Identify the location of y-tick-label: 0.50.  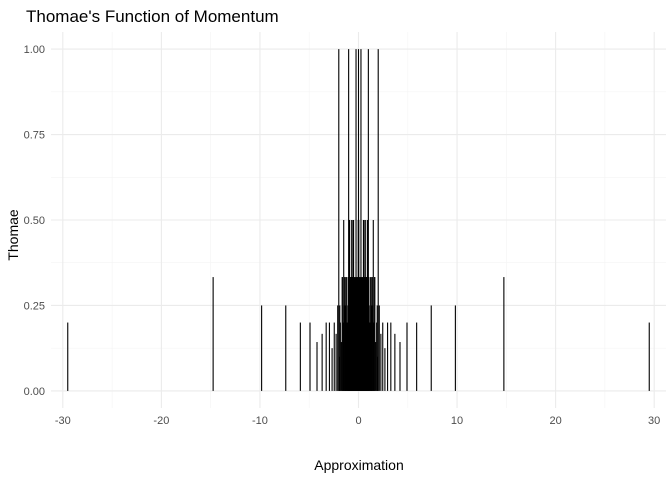
(34, 221).